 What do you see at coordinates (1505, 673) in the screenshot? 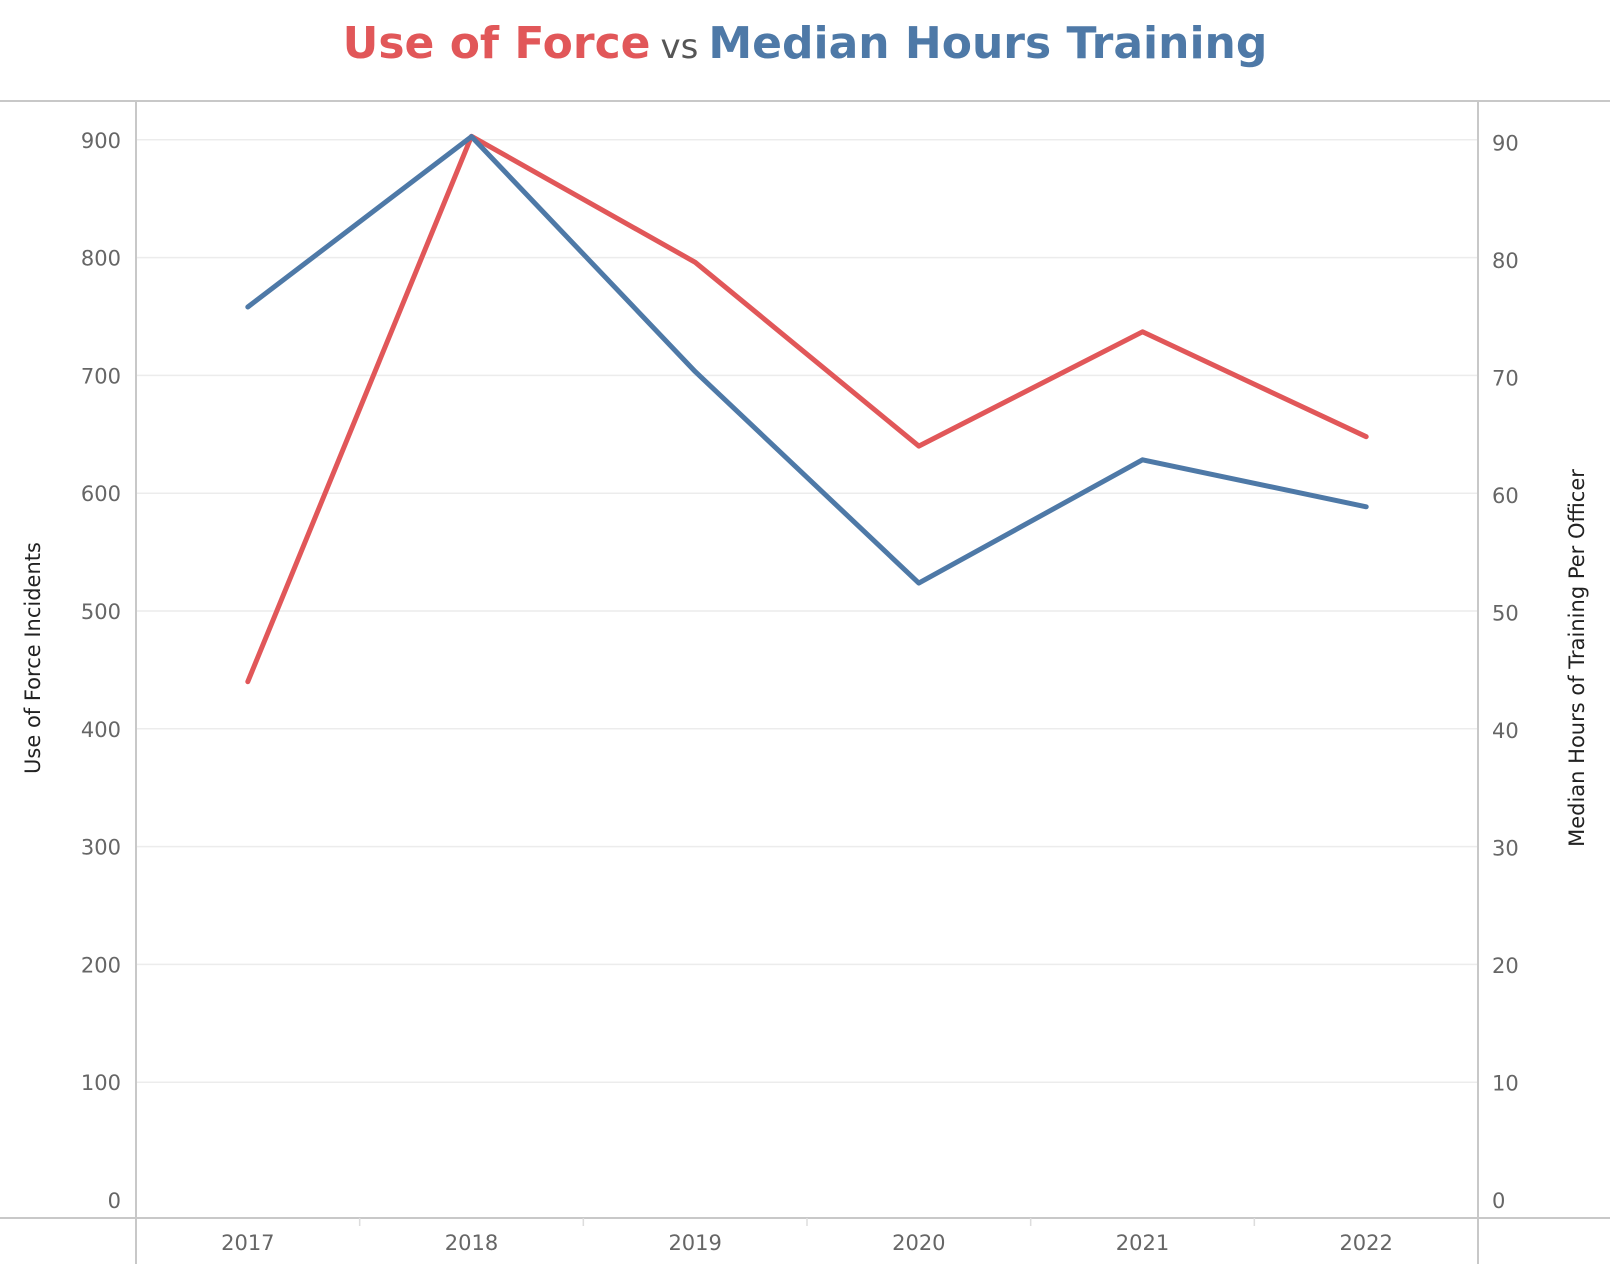
I see `right-axis-ticks: 0 10 20 30 40 50 60 70 80 90` at bounding box center [1505, 673].